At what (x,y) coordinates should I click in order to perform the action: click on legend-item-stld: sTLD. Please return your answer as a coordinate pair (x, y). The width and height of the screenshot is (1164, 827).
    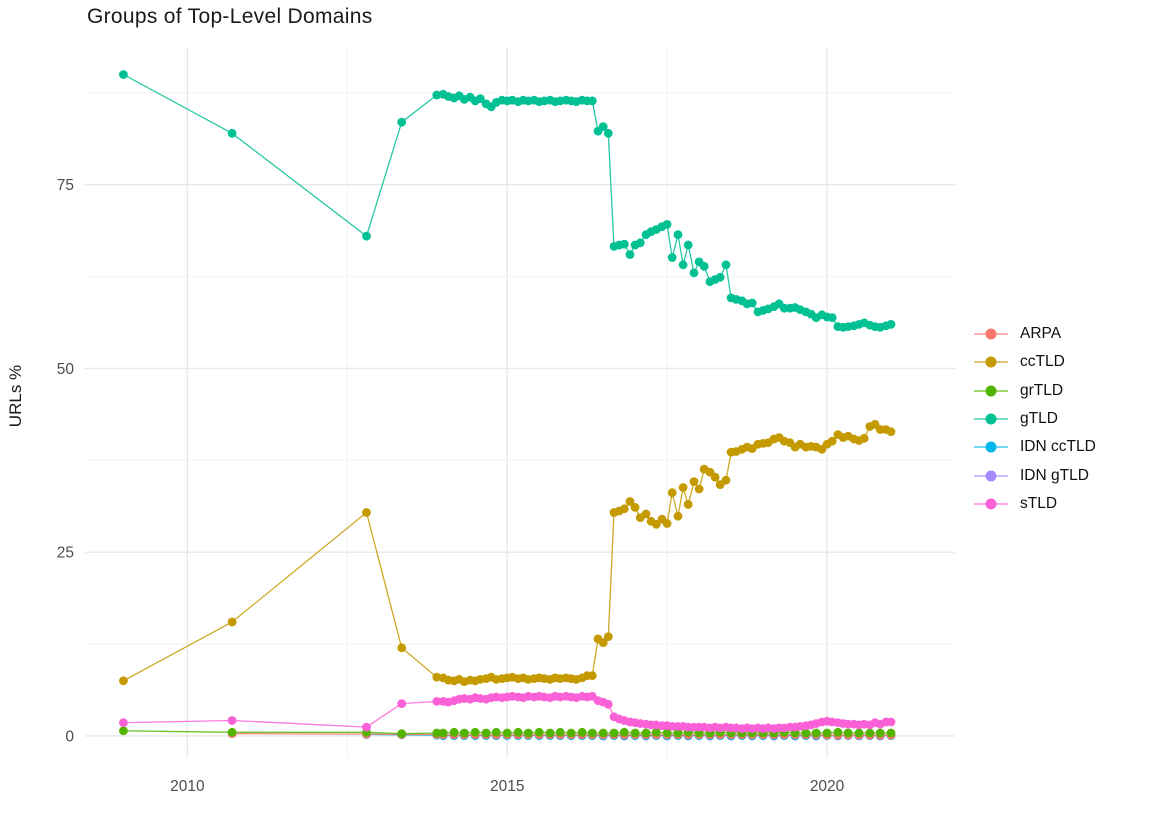
    Looking at the image, I should click on (1035, 504).